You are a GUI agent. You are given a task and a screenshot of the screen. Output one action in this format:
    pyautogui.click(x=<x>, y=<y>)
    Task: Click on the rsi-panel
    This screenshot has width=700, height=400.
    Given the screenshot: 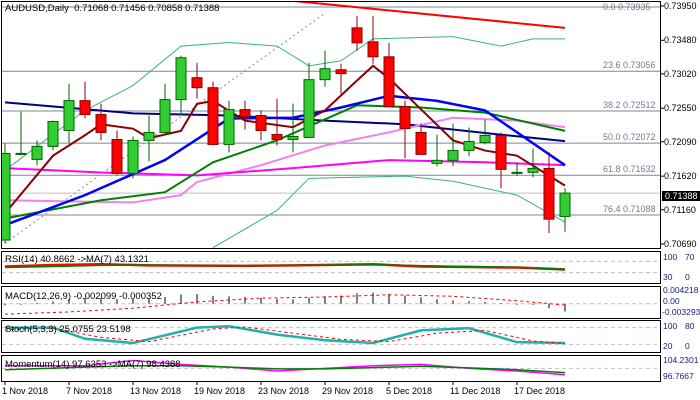 What is the action you would take?
    pyautogui.click(x=331, y=267)
    